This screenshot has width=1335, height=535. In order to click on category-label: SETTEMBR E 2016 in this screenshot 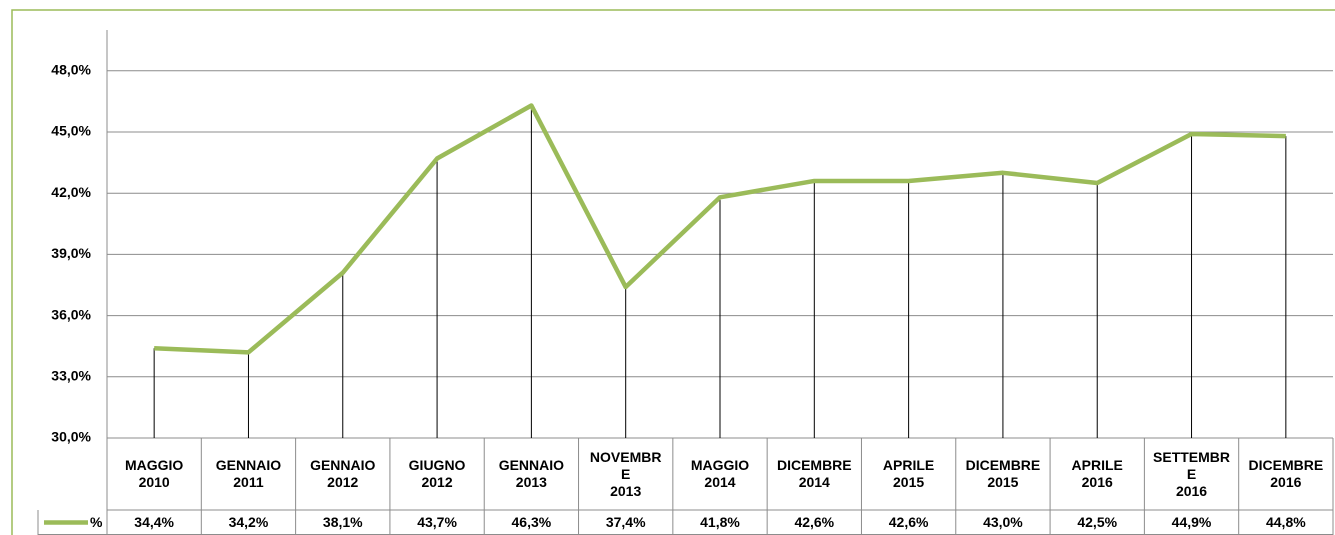, I will do `click(1192, 473)`.